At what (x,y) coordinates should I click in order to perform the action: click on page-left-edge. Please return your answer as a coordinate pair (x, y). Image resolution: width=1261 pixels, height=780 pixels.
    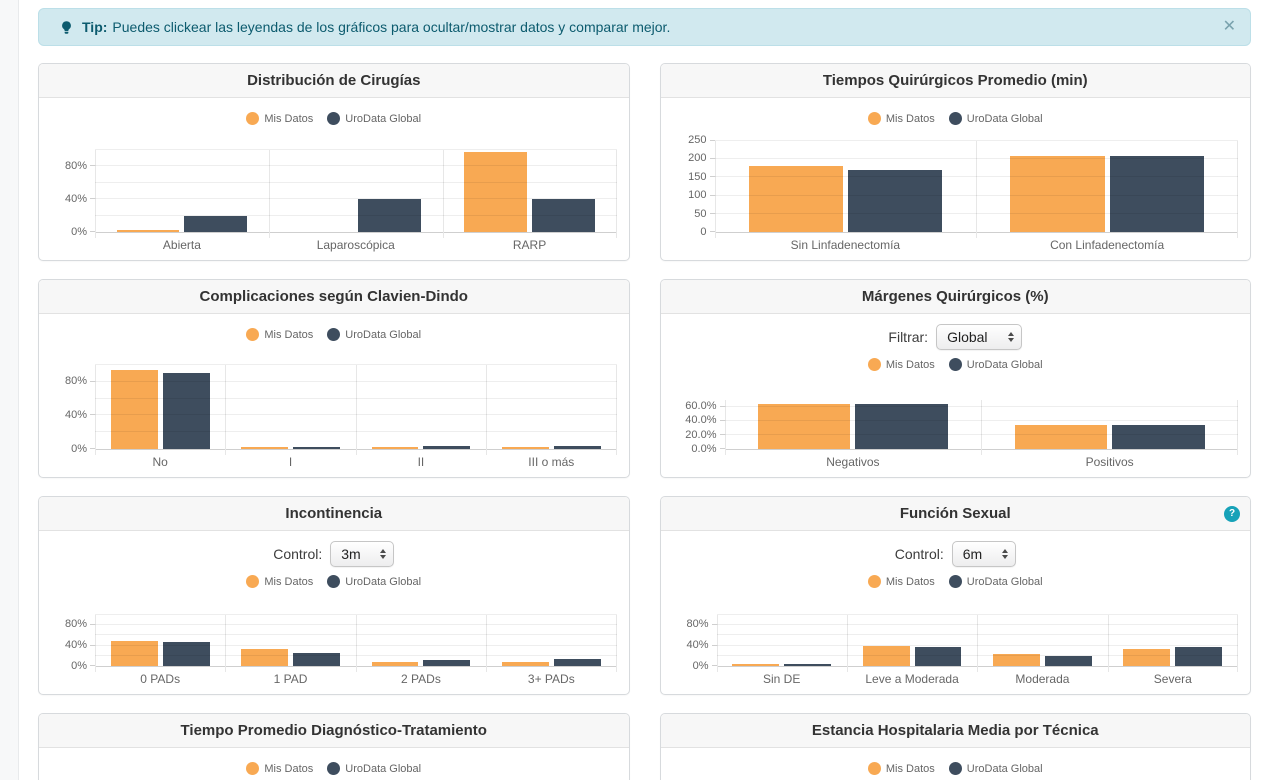
    Looking at the image, I should click on (9, 390).